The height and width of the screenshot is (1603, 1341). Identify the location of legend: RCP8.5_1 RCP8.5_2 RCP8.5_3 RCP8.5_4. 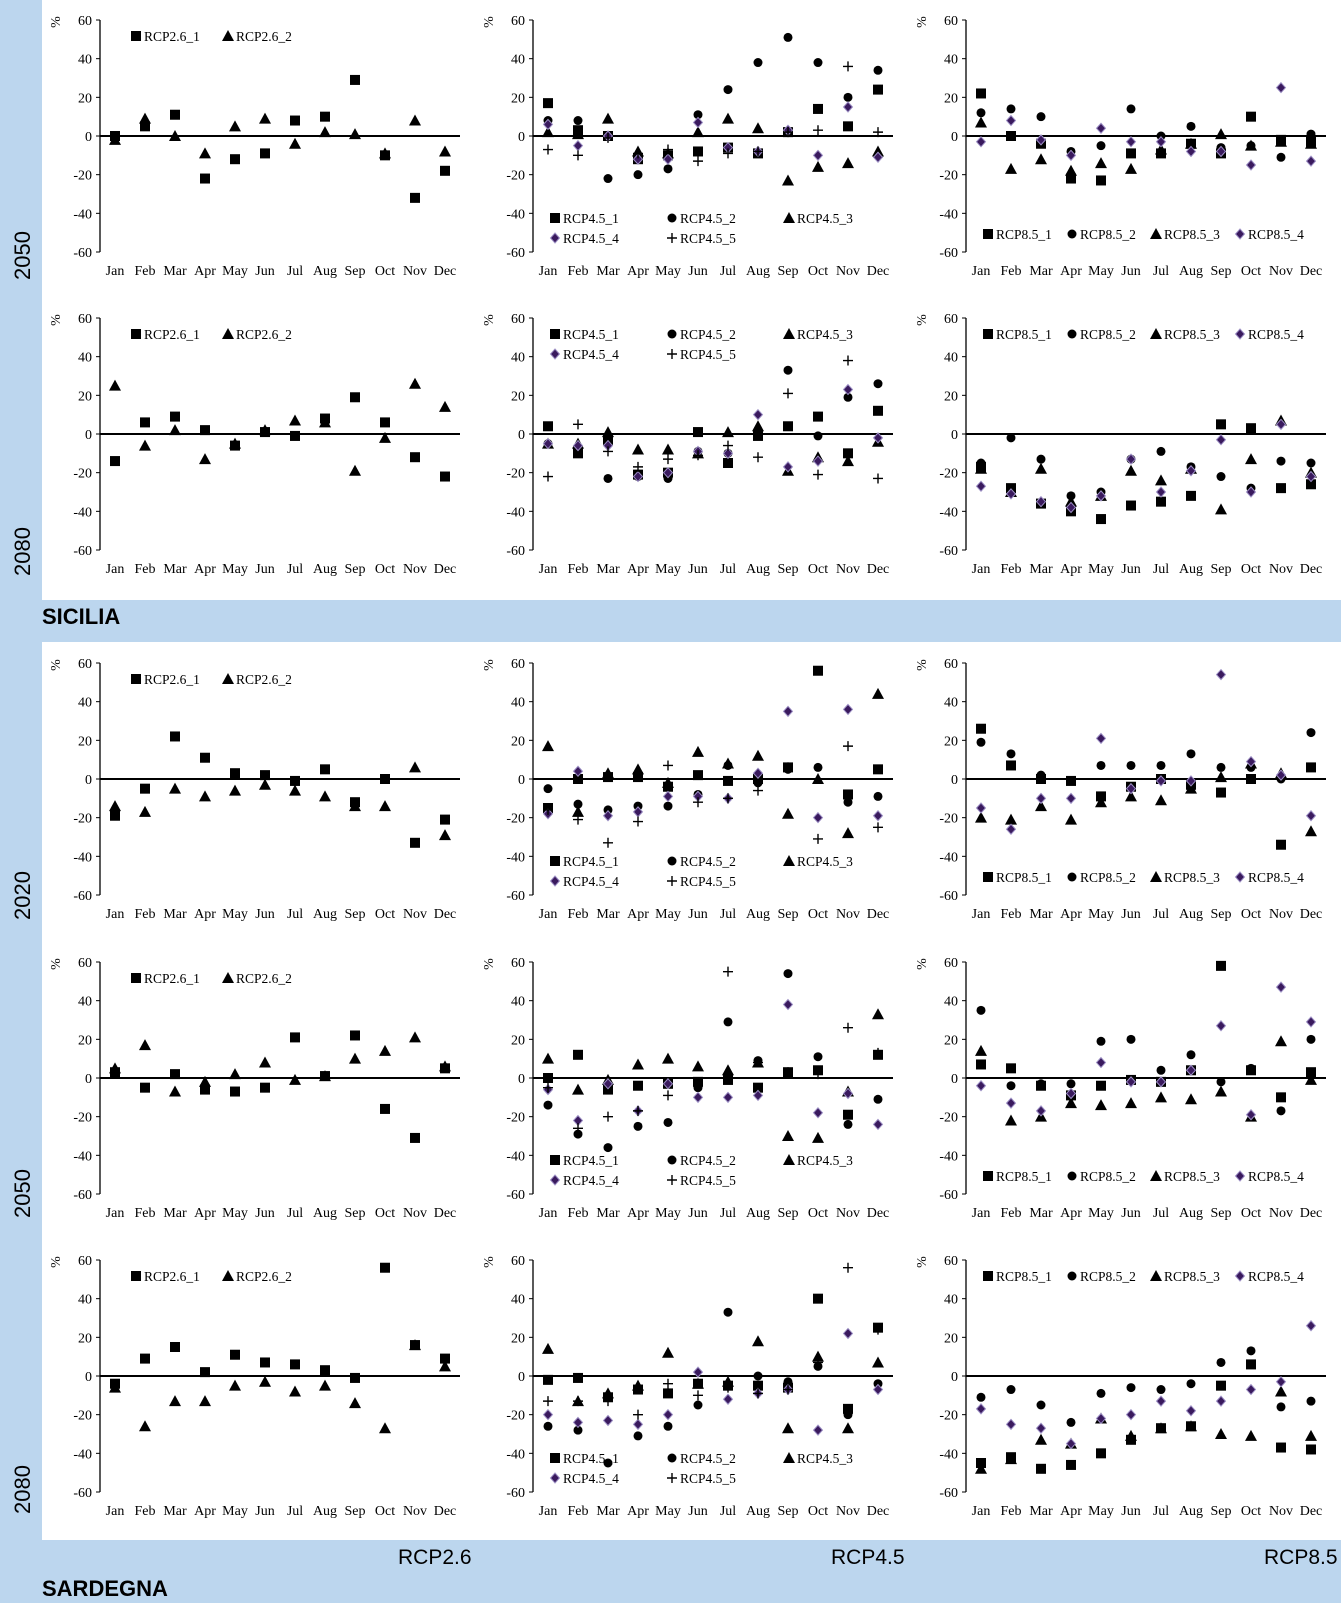
(1143, 234).